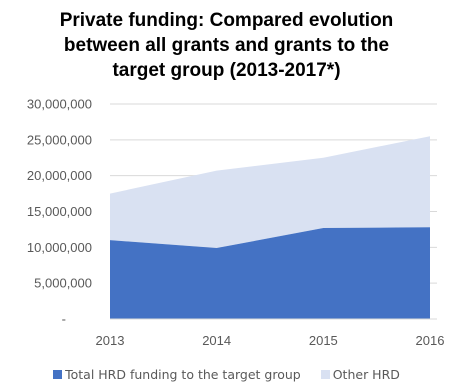 Image resolution: width=453 pixels, height=390 pixels. Describe the element at coordinates (325, 374) in the screenshot. I see `legend-swatch-other-hrd` at that location.